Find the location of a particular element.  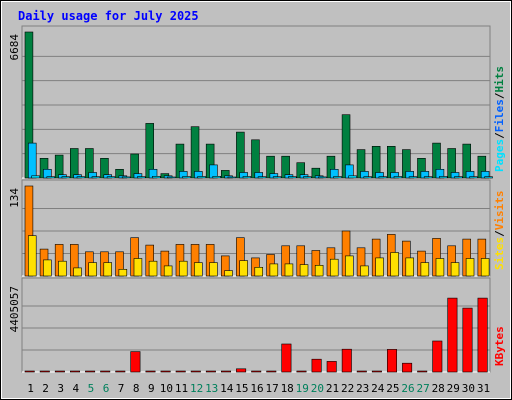

x-tick-label-26: 26 is located at coordinates (407, 388).